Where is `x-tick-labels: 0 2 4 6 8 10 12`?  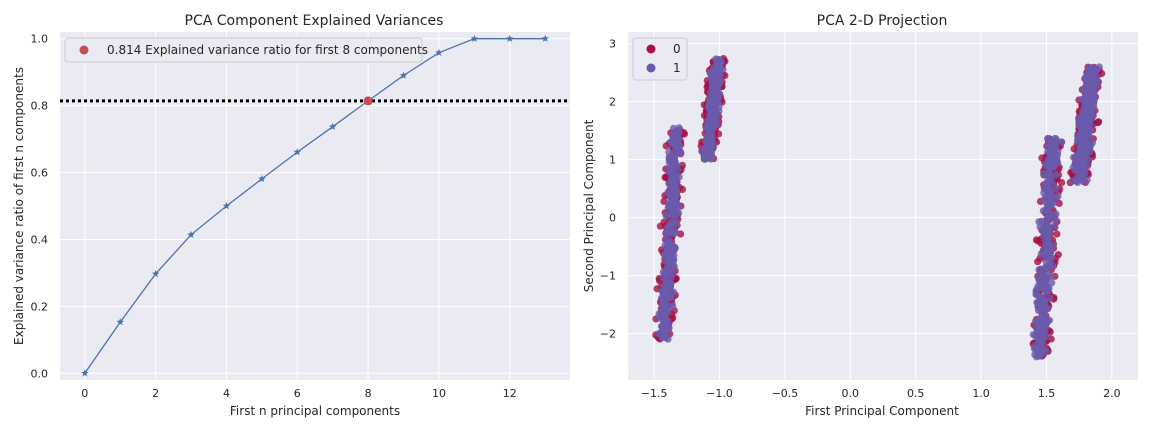 x-tick-labels: 0 2 4 6 8 10 12 is located at coordinates (299, 393).